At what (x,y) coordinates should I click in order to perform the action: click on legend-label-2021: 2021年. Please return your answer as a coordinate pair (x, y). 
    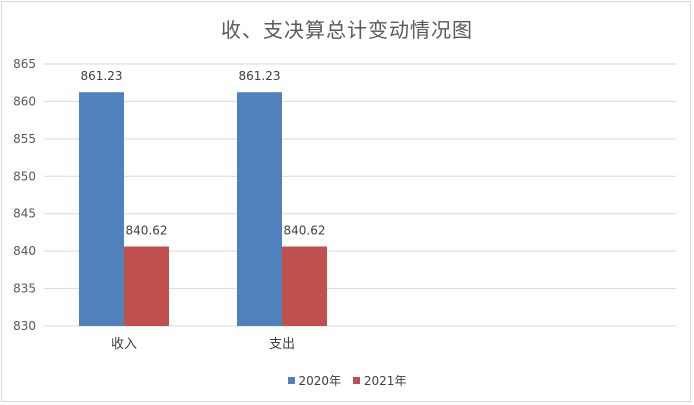
    Looking at the image, I should click on (385, 381).